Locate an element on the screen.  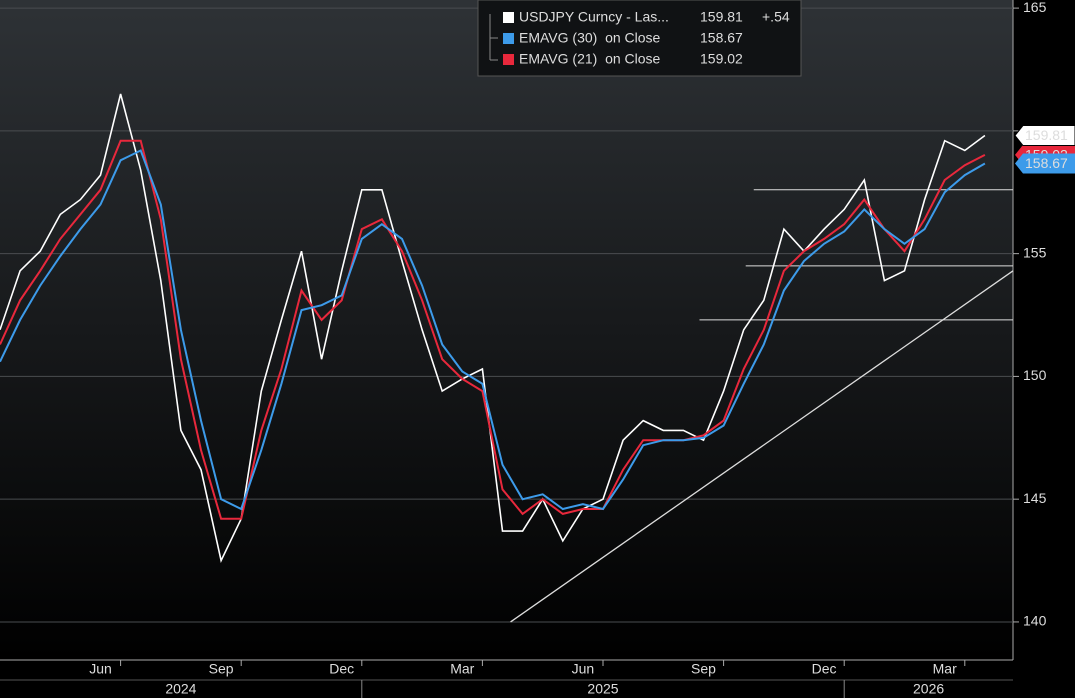
last-value-label: 158.67 is located at coordinates (1046, 163).